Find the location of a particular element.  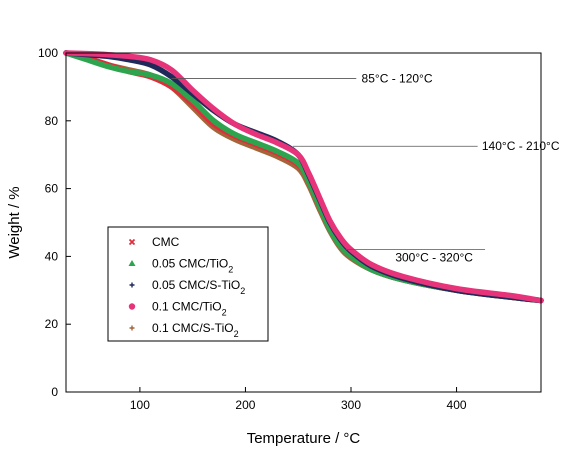

annotation-label-1: 140°C - 210°C is located at coordinates (521, 146).